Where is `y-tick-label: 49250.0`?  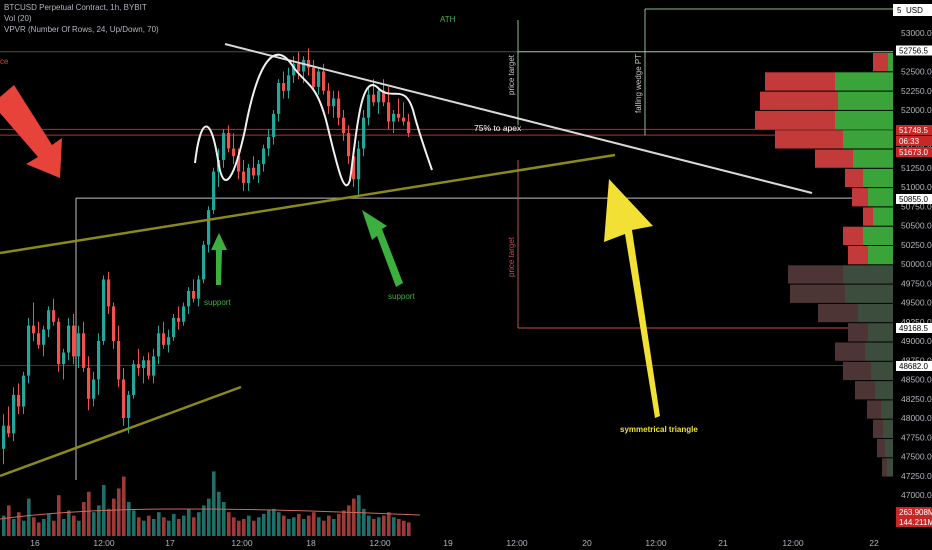
y-tick-label: 49250.0 is located at coordinates (916, 322).